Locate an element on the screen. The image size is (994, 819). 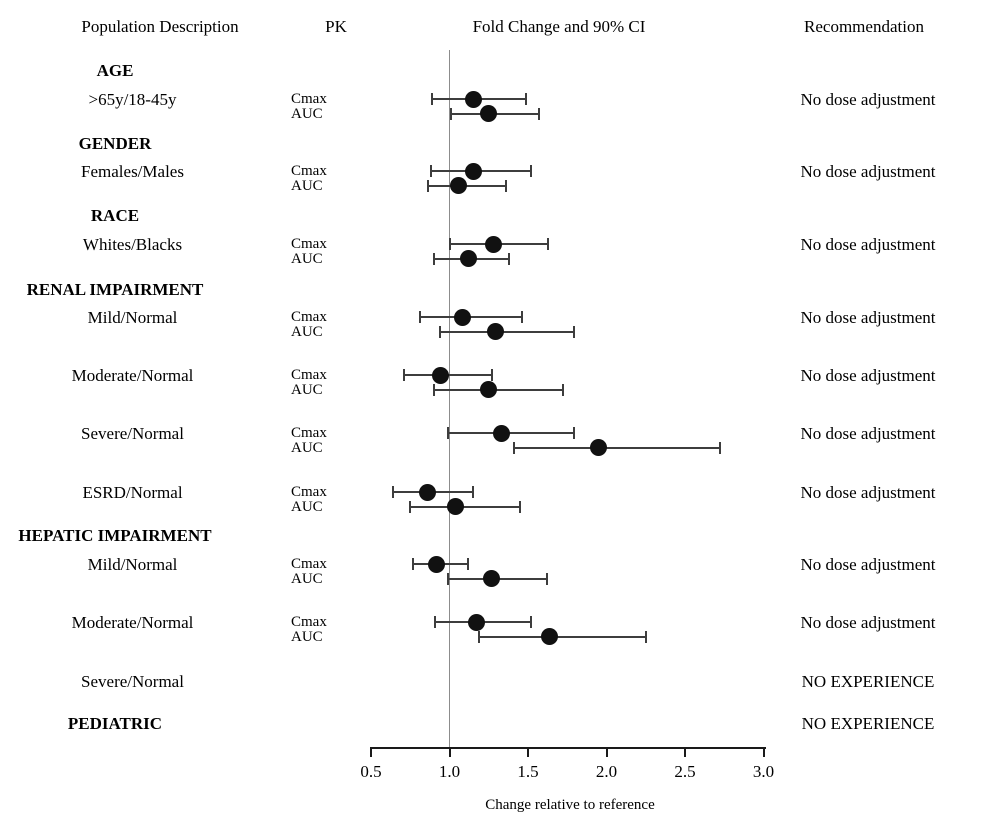
column-header-fold-change: Fold Change and 90% CI is located at coordinates (559, 26).